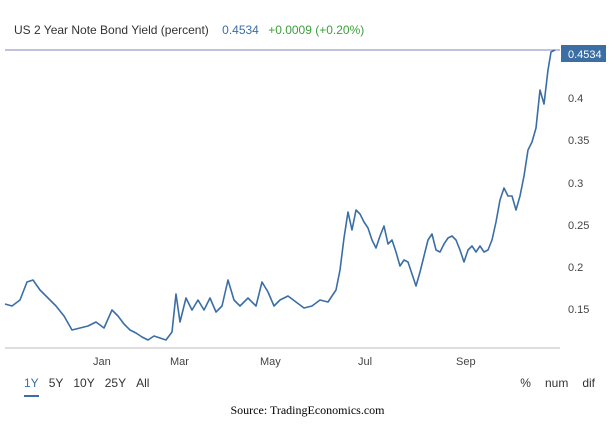 The image size is (615, 429). I want to click on source-caption: Source: TradingEconomics.com, so click(307, 410).